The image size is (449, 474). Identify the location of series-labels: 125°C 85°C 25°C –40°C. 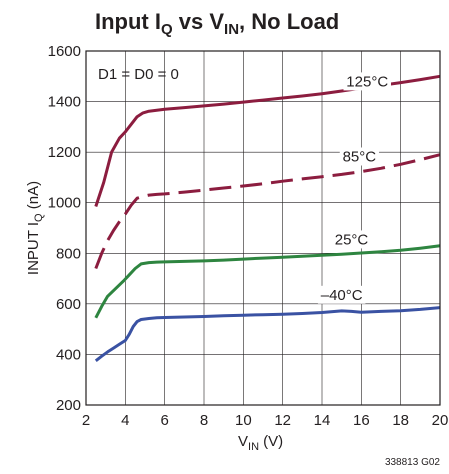
(354, 188).